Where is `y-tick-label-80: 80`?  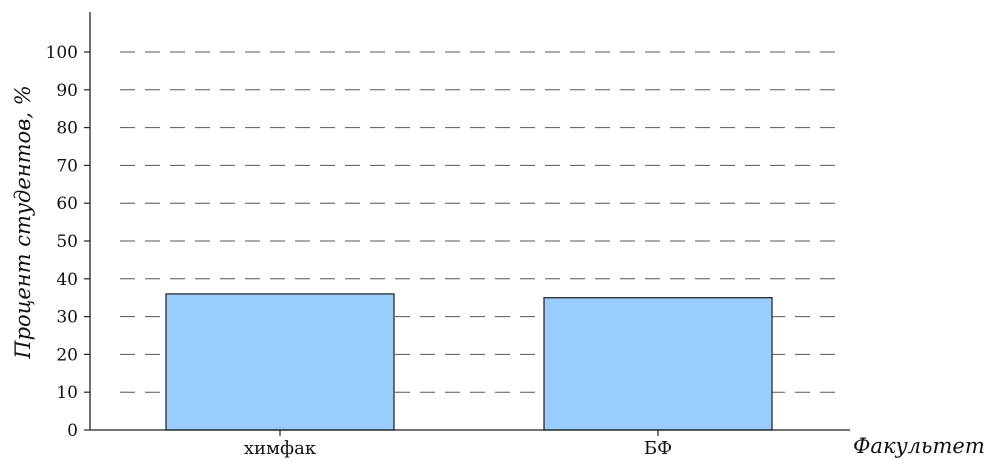
y-tick-label-80: 80 is located at coordinates (67, 129).